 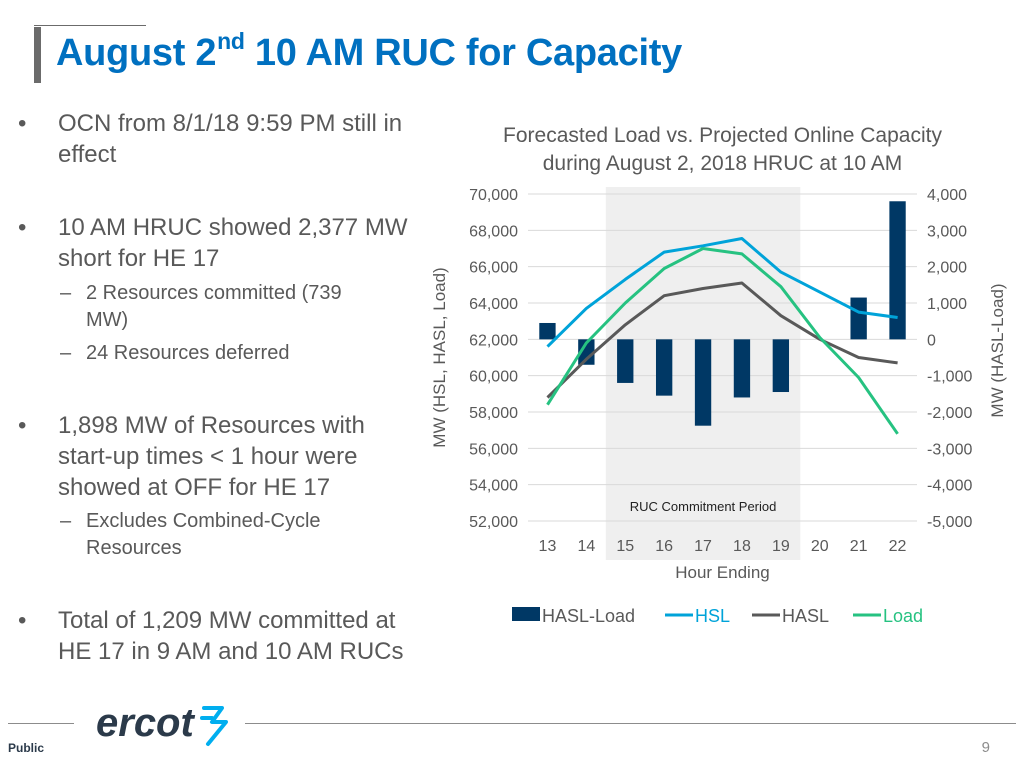 I want to click on y-right-tick-label: 4,000, so click(x=947, y=195).